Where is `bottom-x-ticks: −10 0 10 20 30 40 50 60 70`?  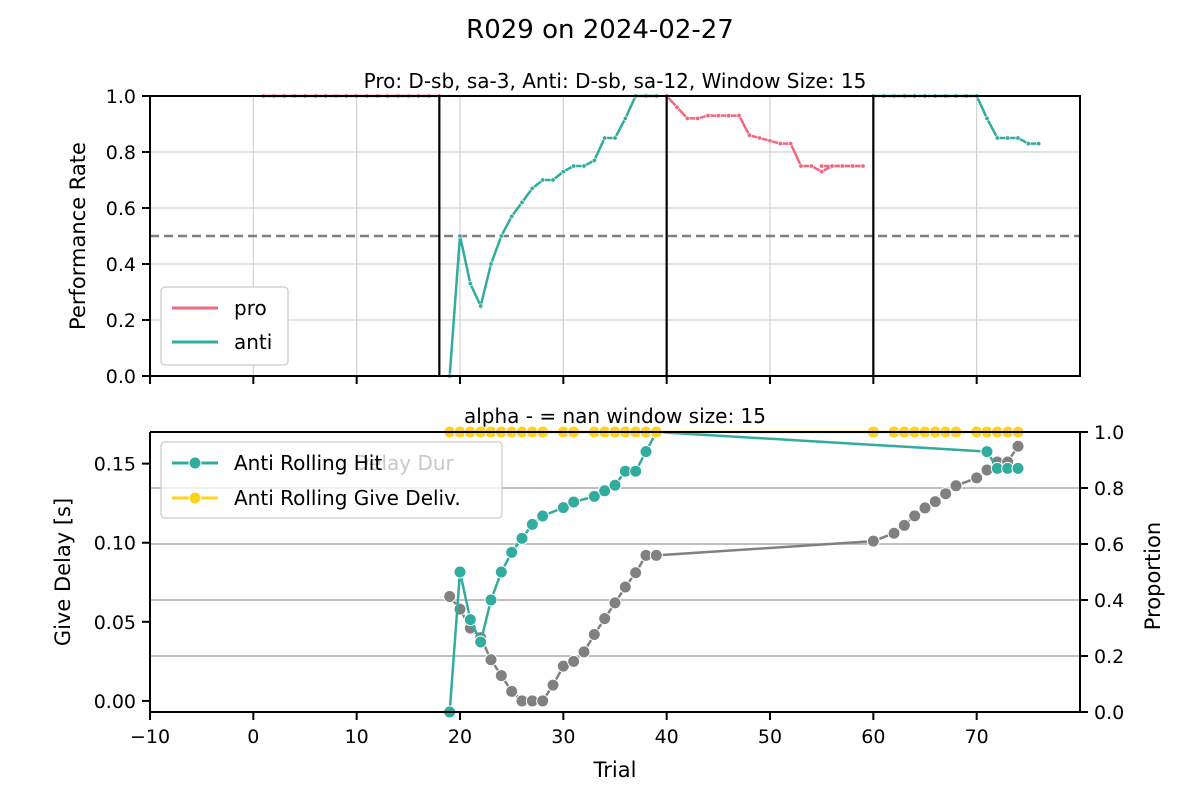 bottom-x-ticks: −10 0 10 20 30 40 50 60 70 is located at coordinates (559, 730).